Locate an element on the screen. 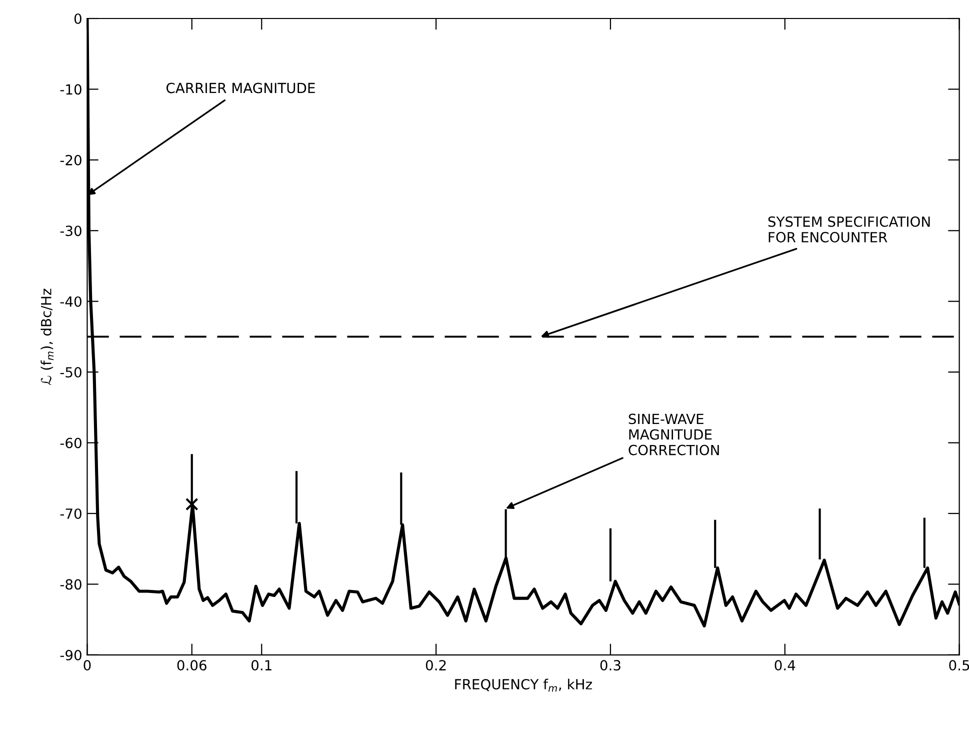 The width and height of the screenshot is (969, 740). y-tick-label: 0 is located at coordinates (78, 18).